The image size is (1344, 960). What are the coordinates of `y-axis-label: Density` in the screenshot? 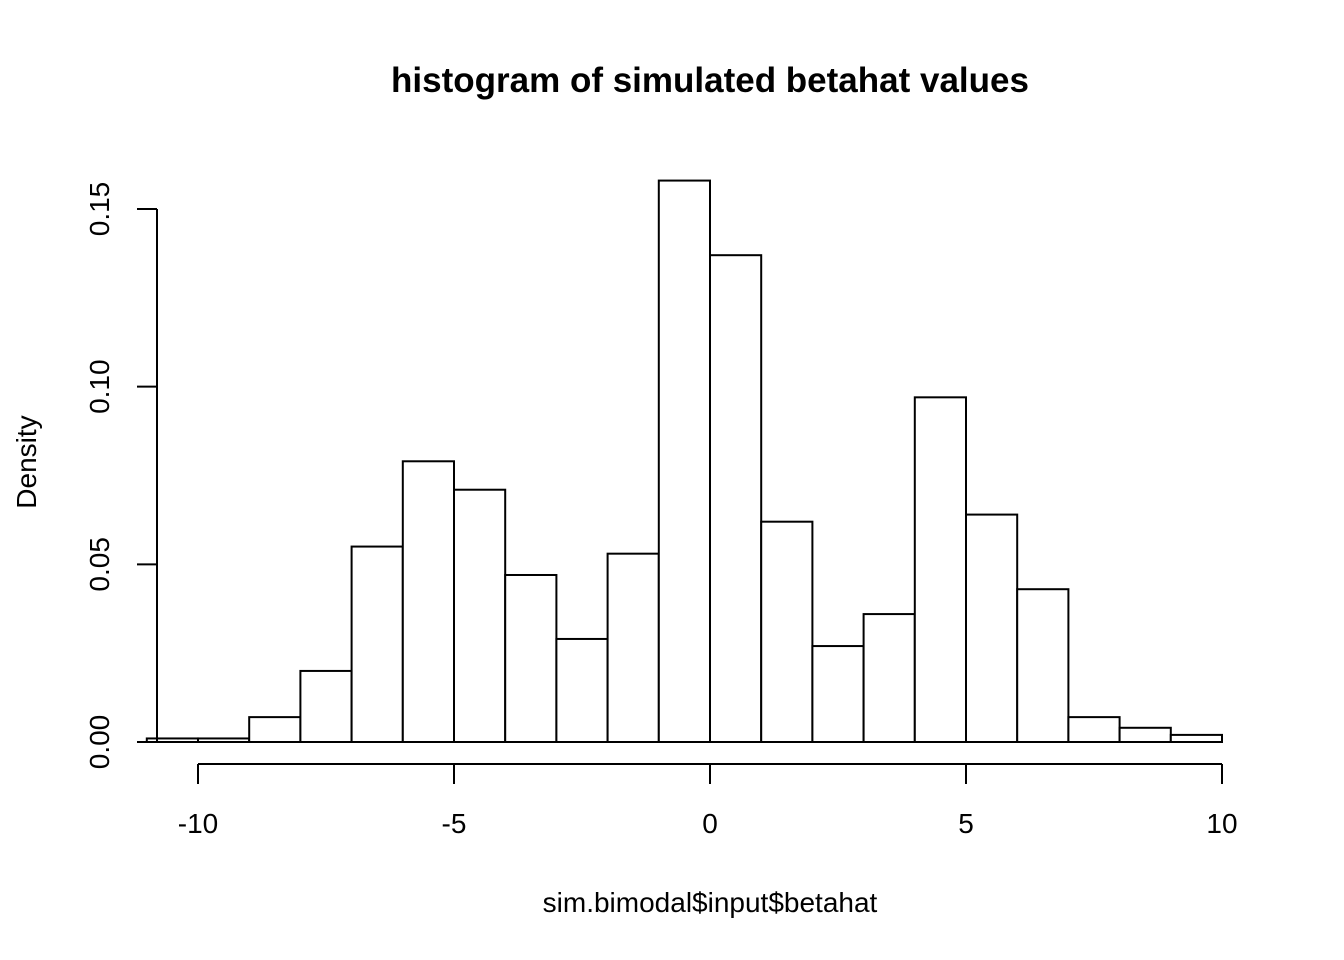 It's located at (26, 461).